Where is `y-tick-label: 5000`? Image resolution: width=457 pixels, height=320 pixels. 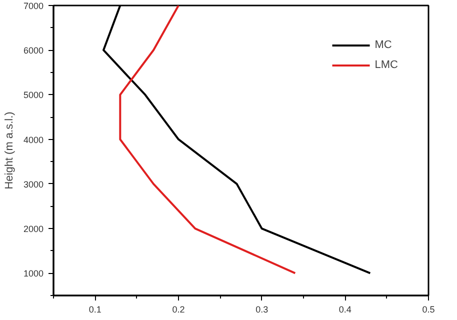
y-tick-label: 5000 is located at coordinates (33, 95).